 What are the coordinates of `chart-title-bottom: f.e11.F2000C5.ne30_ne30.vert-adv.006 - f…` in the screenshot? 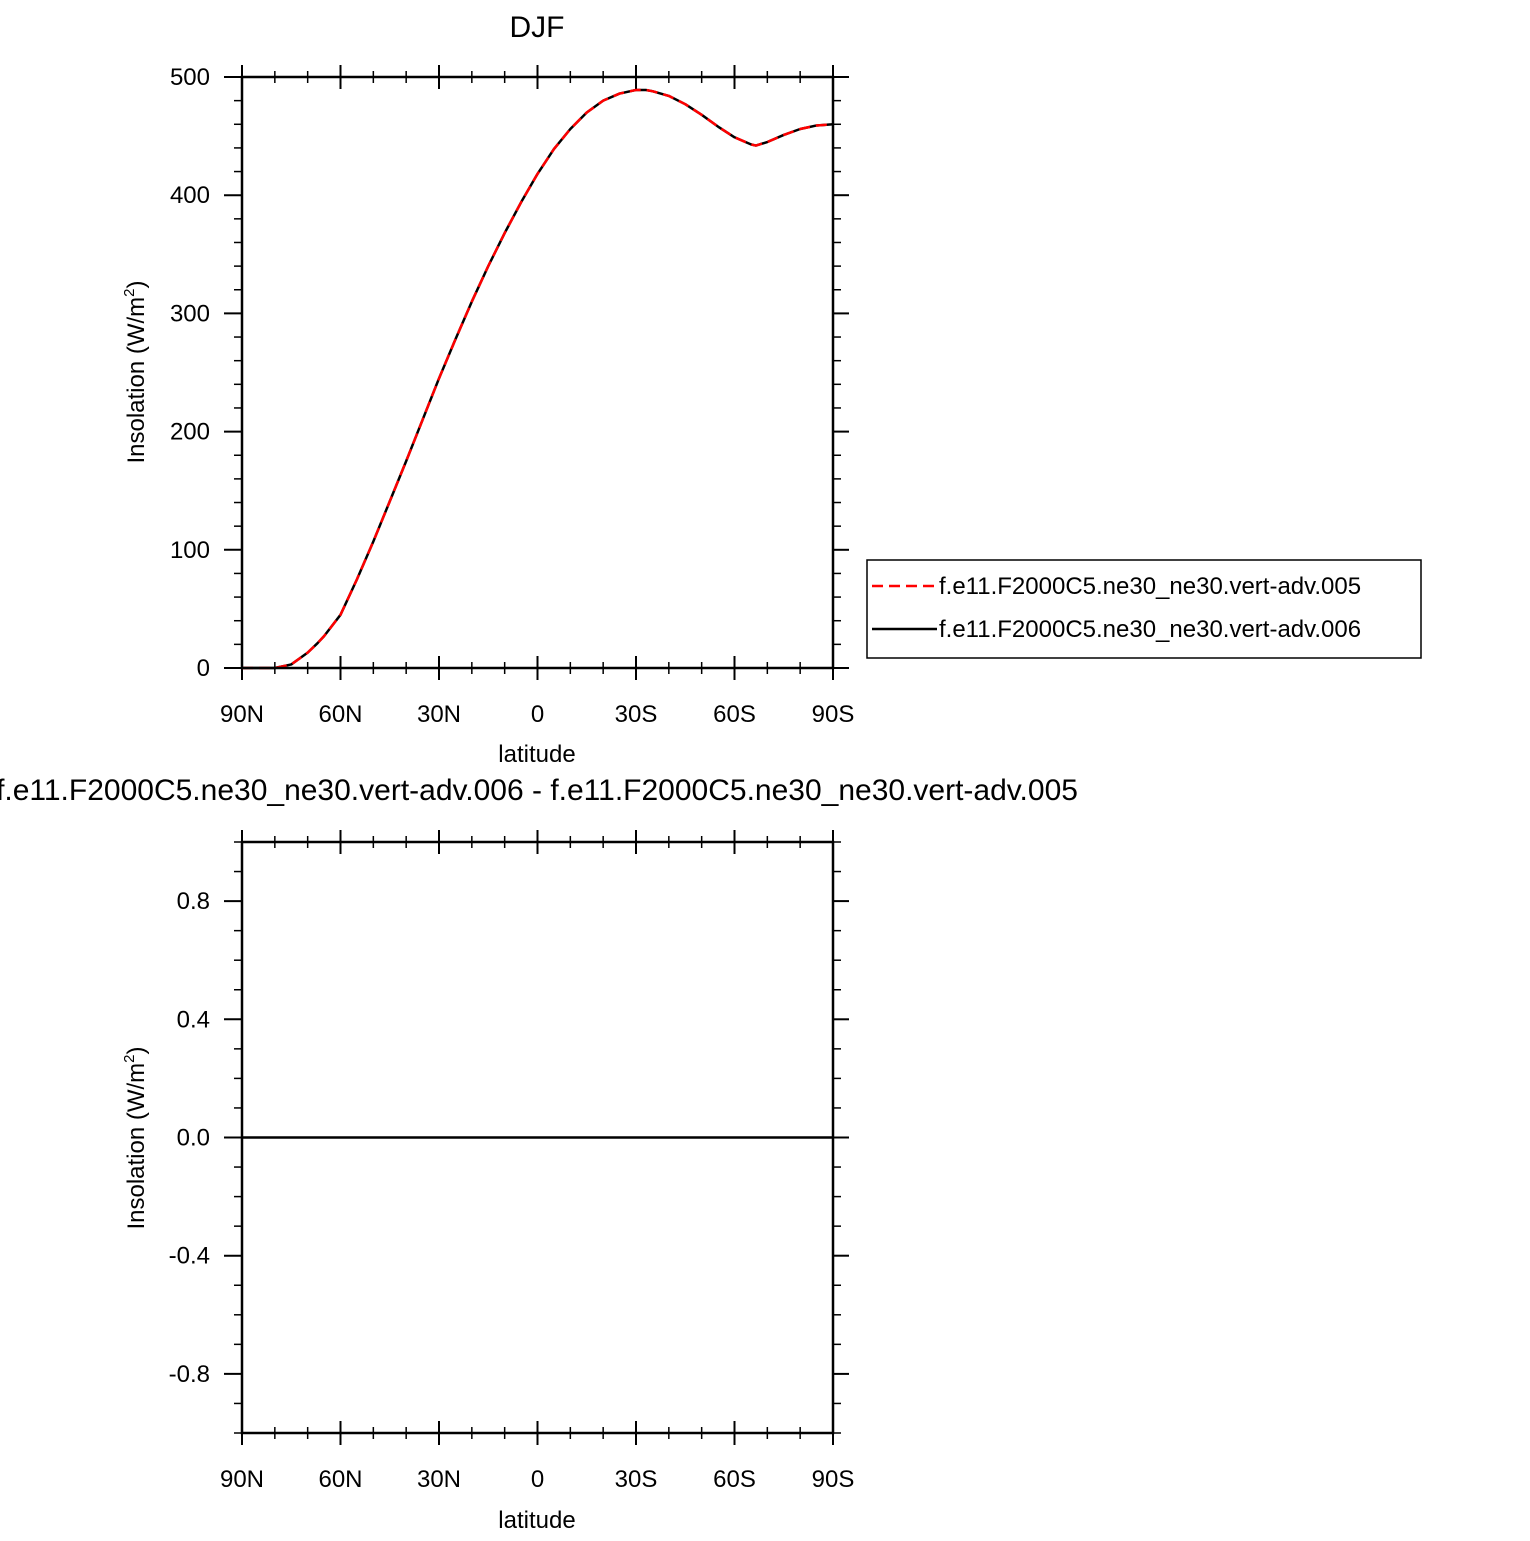 It's located at (539, 790).